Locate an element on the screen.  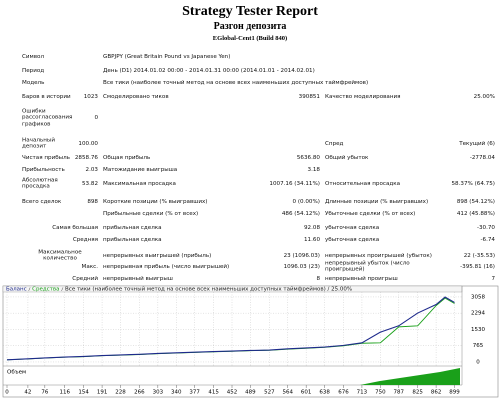
table-cell: непрерывный убыток (число проигрышей) is located at coordinates (367, 266).